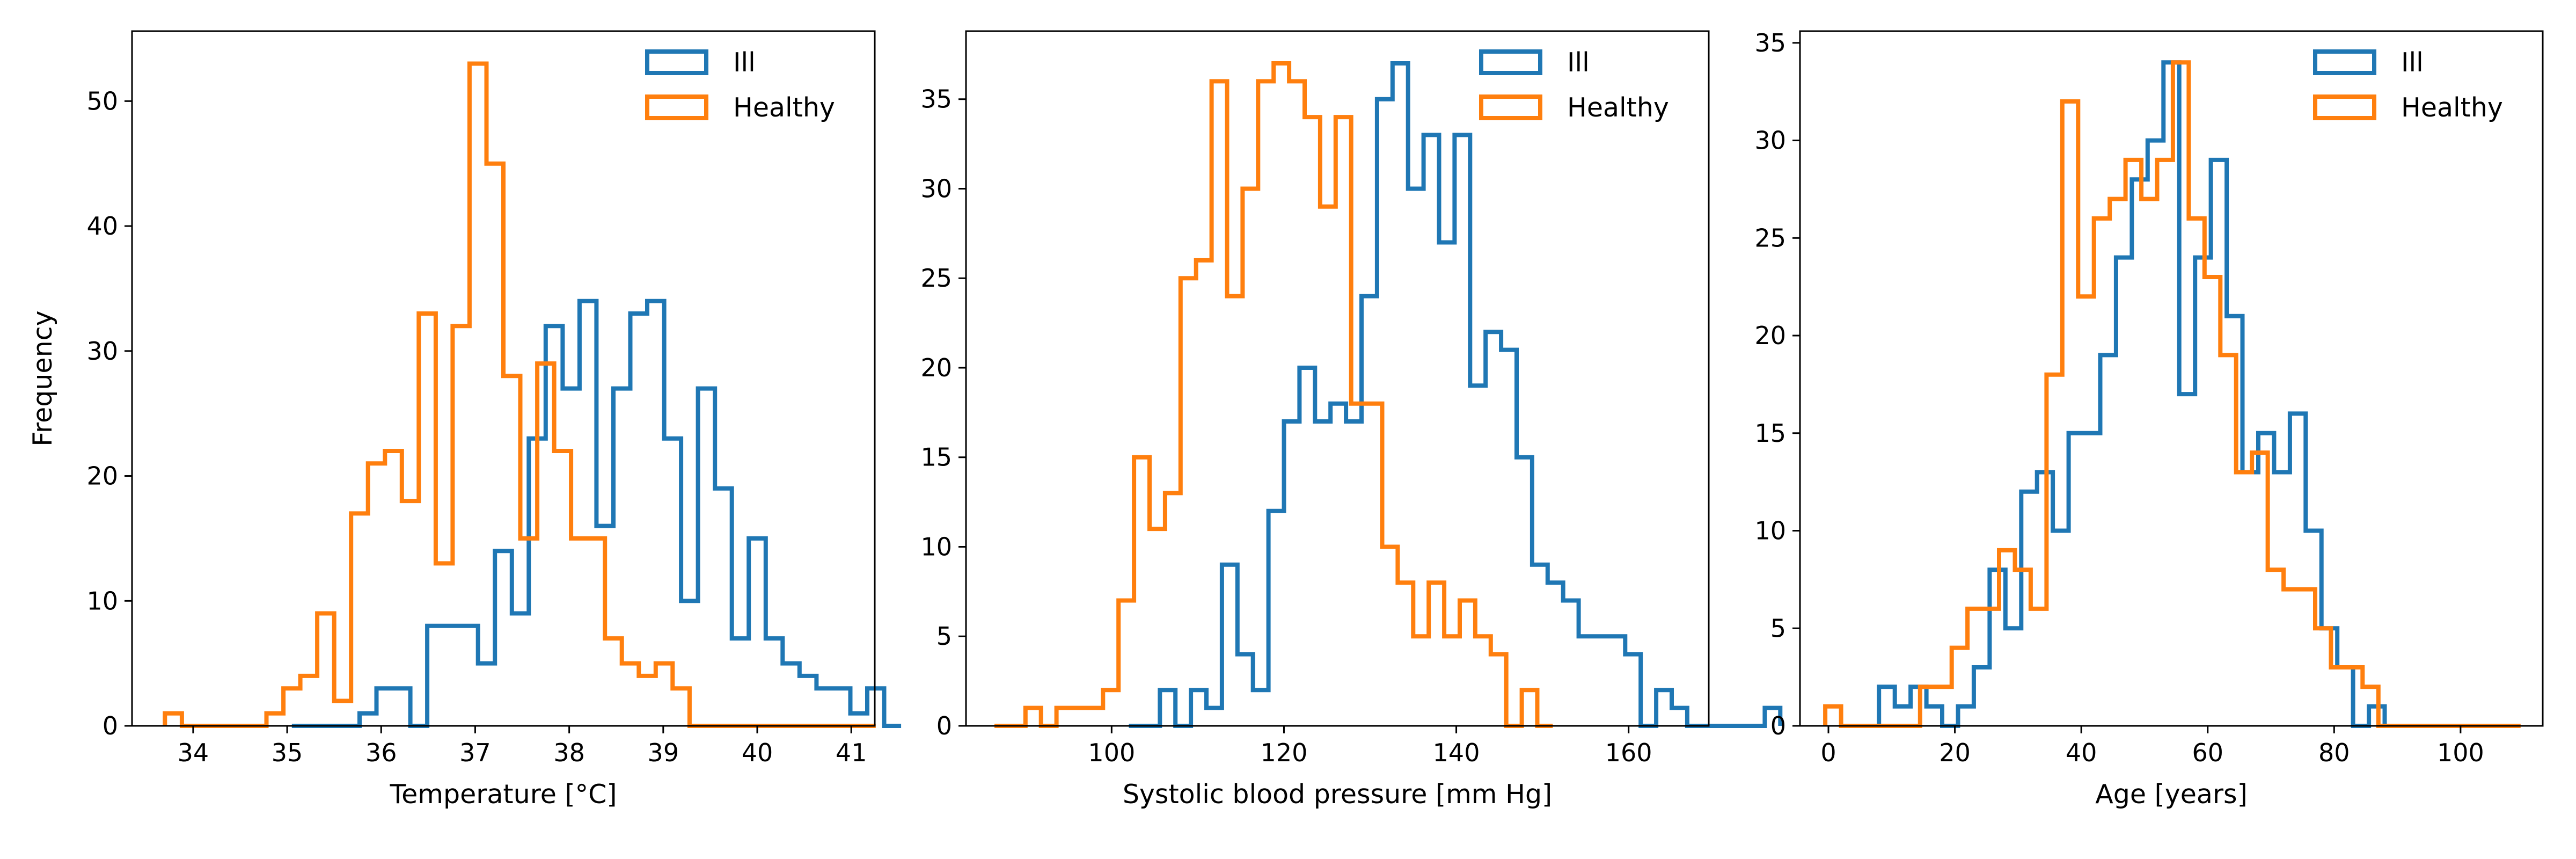  What do you see at coordinates (569, 752) in the screenshot?
I see `x-tick-label: 38` at bounding box center [569, 752].